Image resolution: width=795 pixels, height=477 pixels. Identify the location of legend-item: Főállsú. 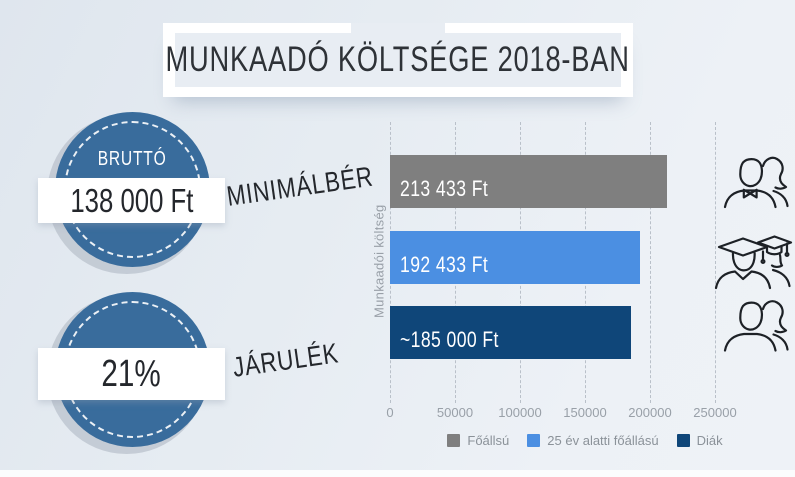
(478, 440).